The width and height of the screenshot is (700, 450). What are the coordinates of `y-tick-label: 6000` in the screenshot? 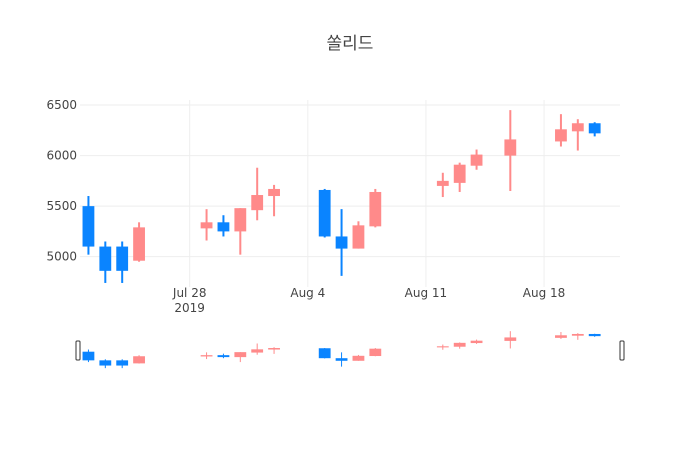 It's located at (61, 156).